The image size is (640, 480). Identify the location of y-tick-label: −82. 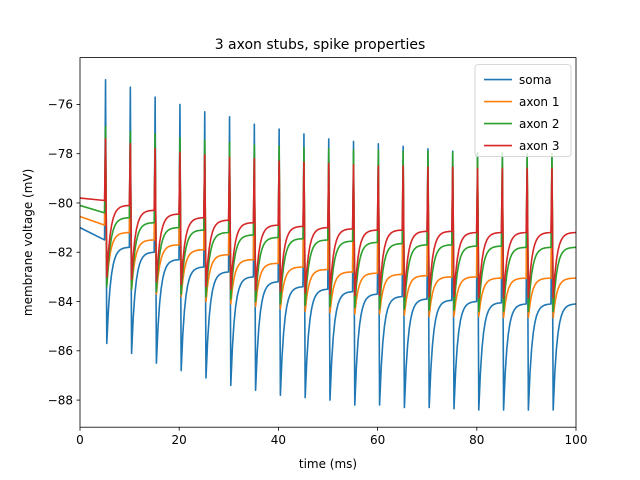
(60, 253).